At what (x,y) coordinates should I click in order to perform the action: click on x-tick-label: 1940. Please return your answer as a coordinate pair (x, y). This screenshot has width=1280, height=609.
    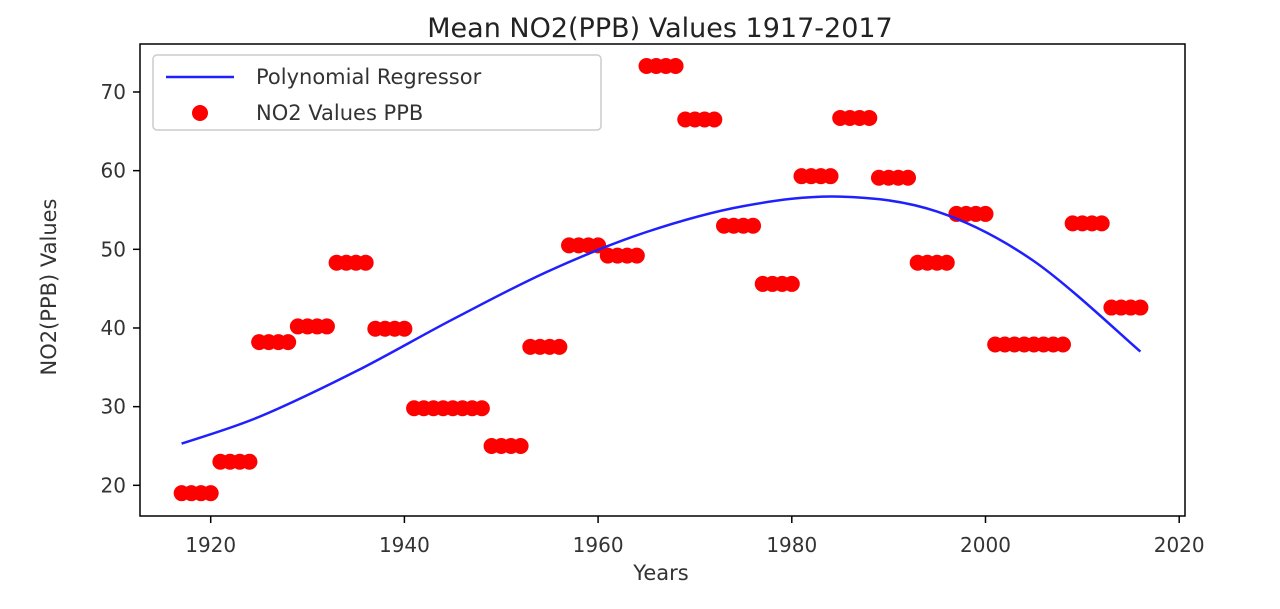
    Looking at the image, I should click on (404, 545).